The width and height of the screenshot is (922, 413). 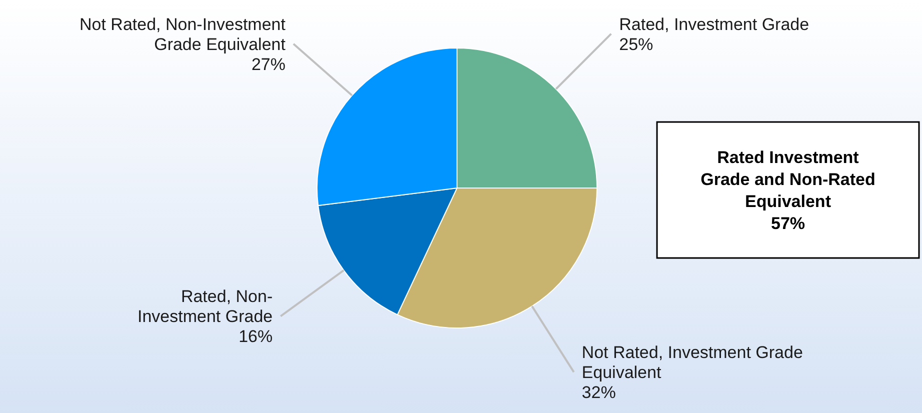 What do you see at coordinates (268, 64) in the screenshot?
I see `data-label: 27%` at bounding box center [268, 64].